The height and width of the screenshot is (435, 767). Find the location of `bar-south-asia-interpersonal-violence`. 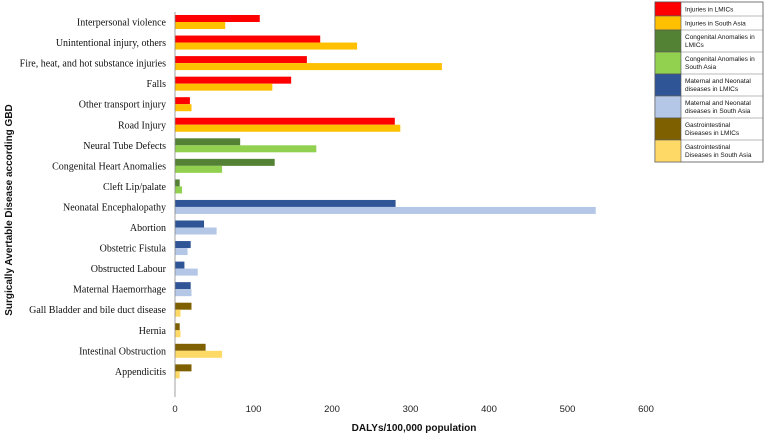

bar-south-asia-interpersonal-violence is located at coordinates (200, 25).